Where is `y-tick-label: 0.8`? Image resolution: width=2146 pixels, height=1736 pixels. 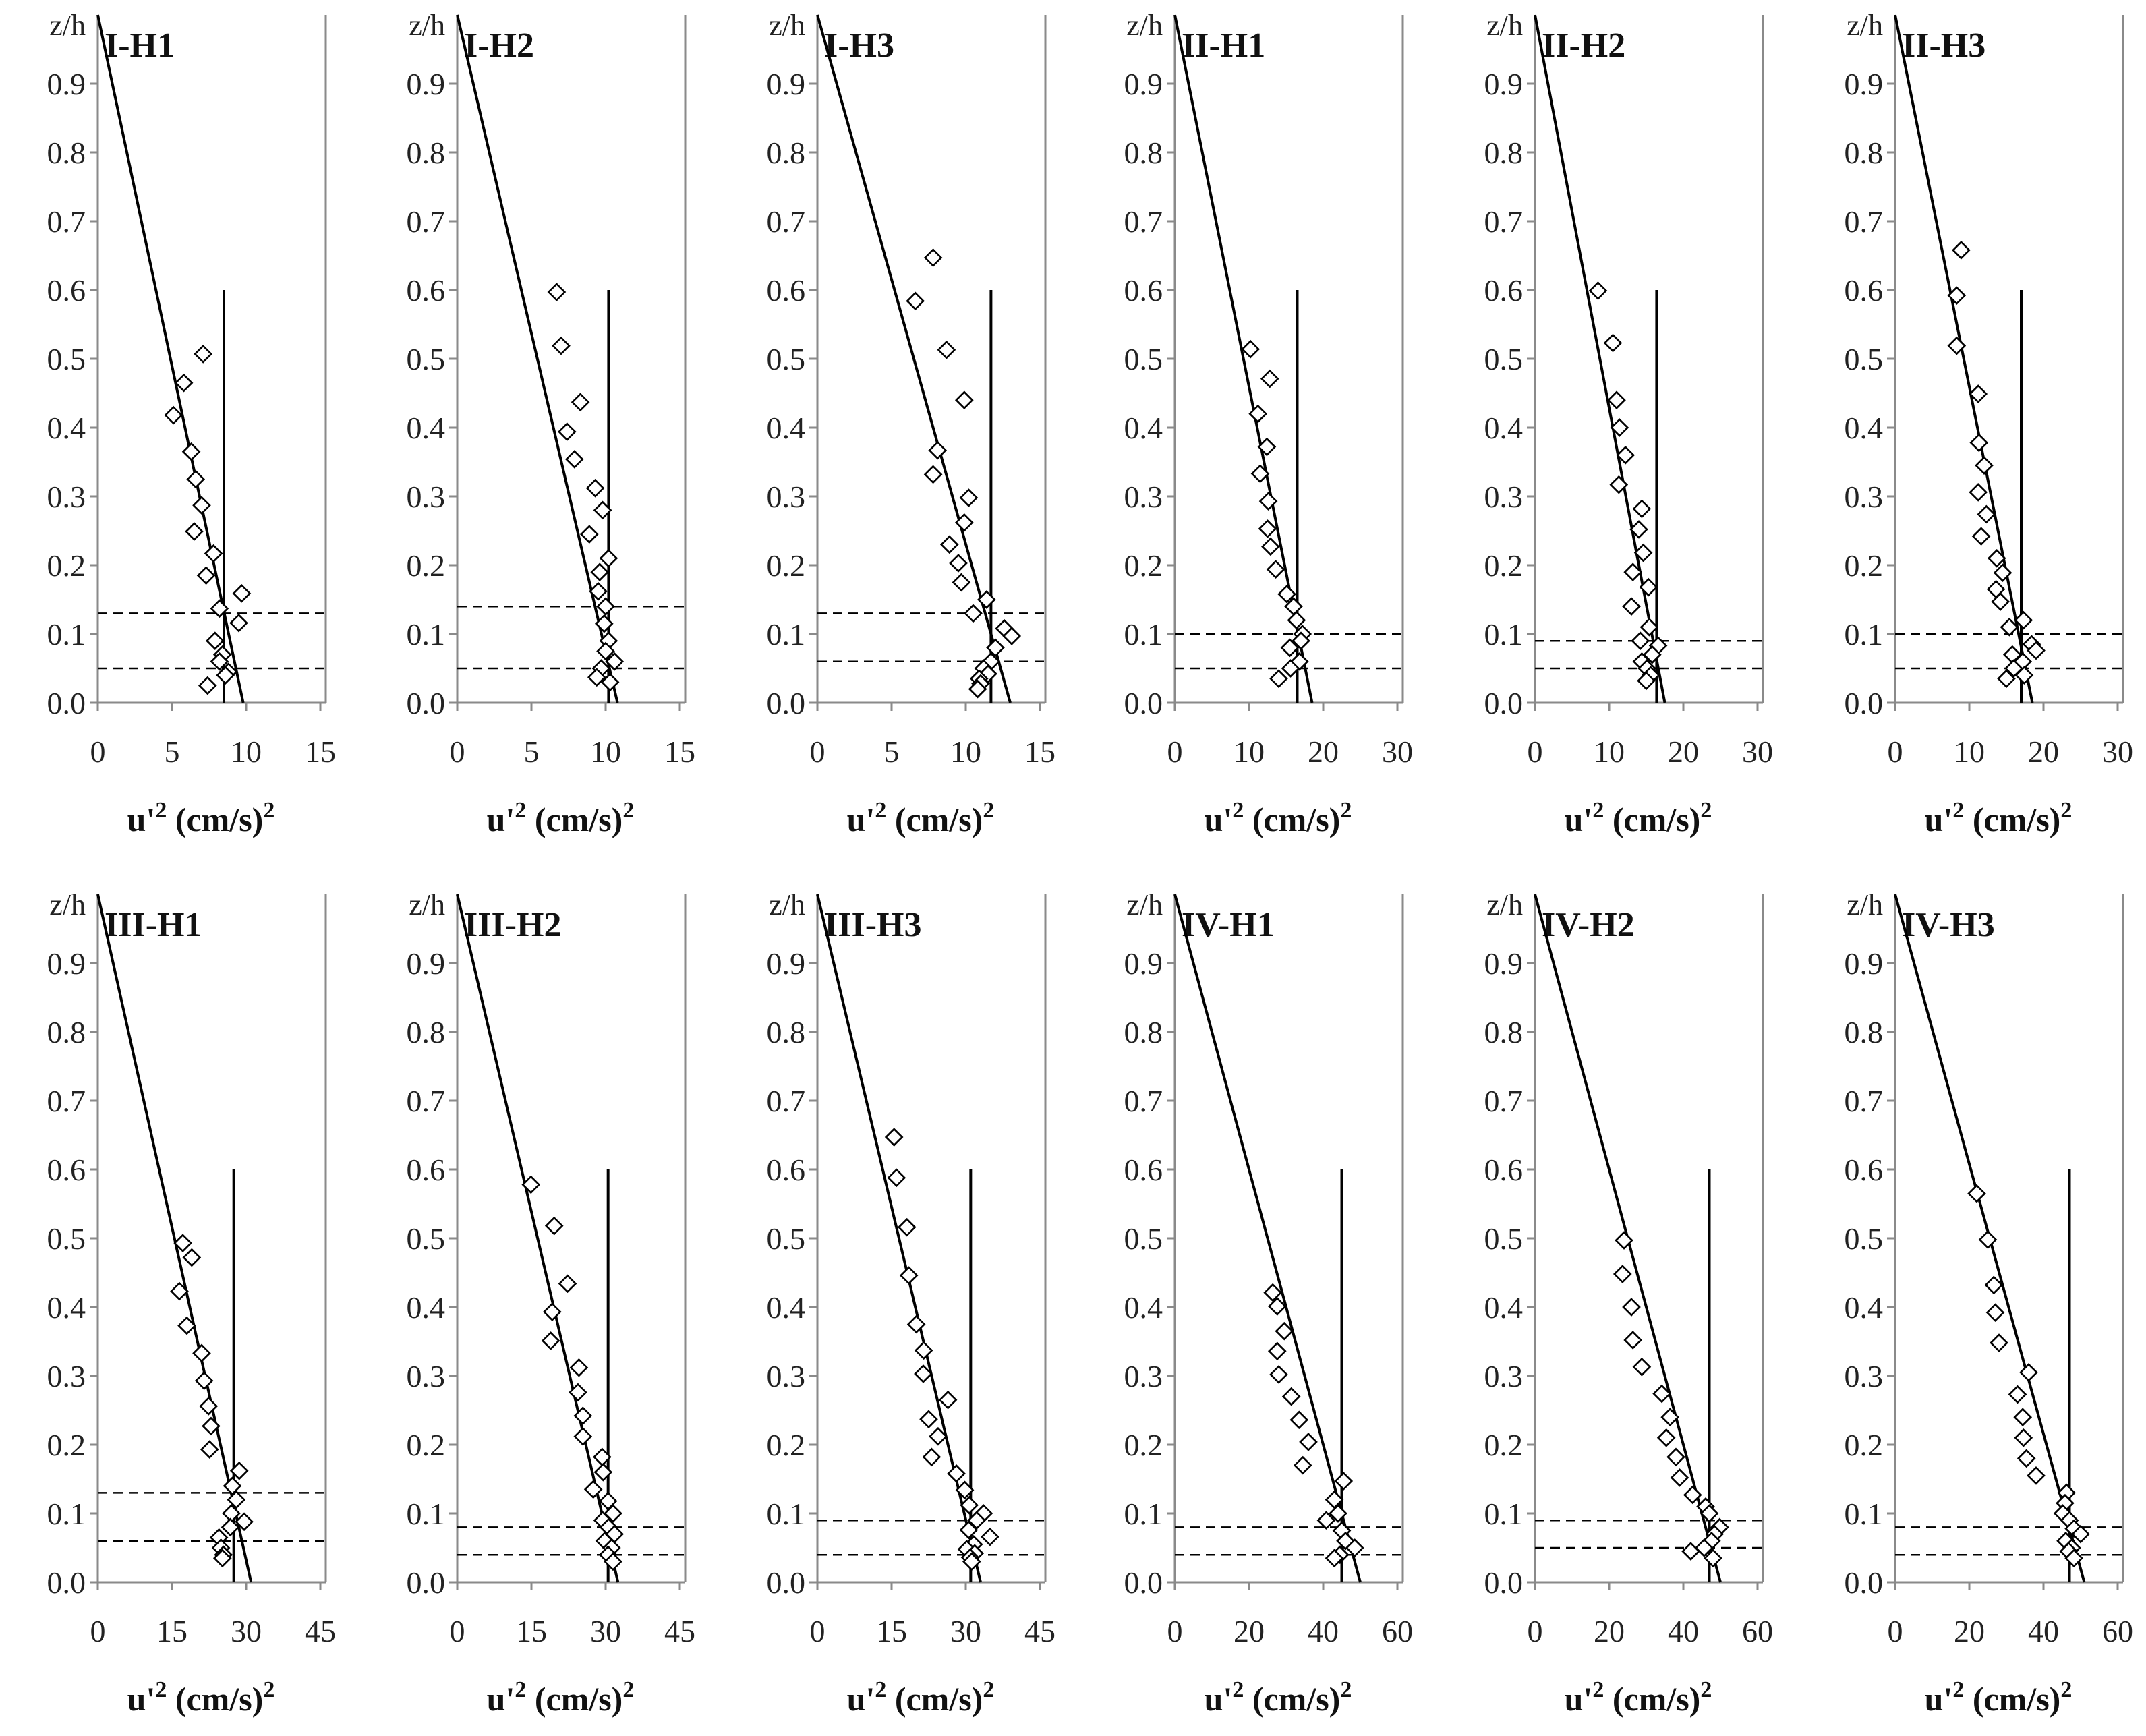 y-tick-label: 0.8 is located at coordinates (787, 153).